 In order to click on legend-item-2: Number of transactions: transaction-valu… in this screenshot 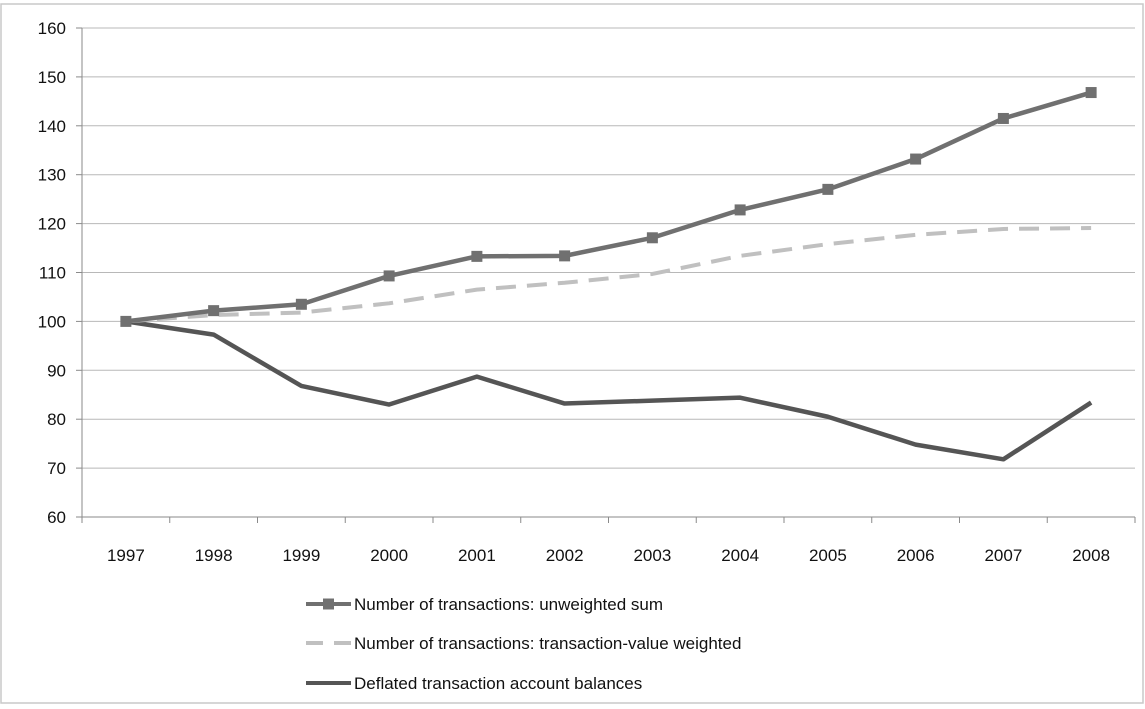, I will do `click(523, 643)`.